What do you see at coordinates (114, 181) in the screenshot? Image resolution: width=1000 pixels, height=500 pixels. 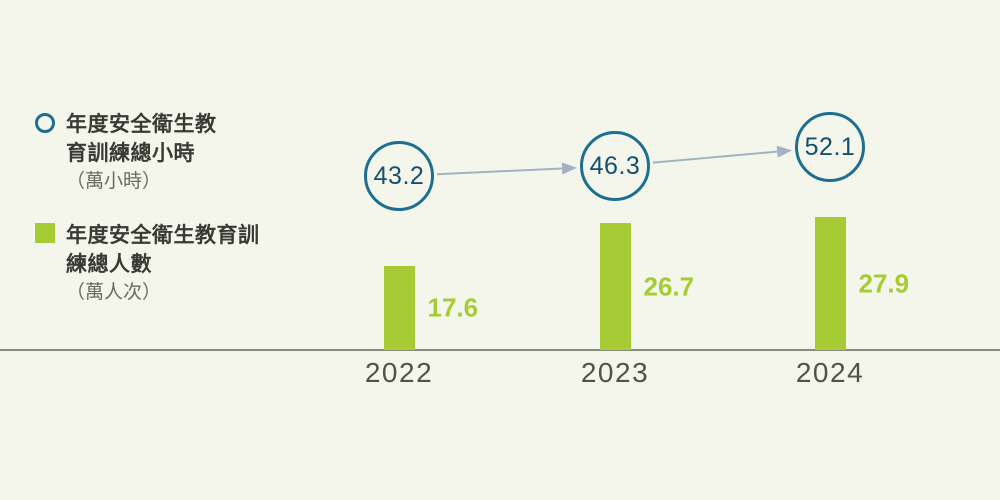 I see `legend-hours-unit: （萬小時）` at bounding box center [114, 181].